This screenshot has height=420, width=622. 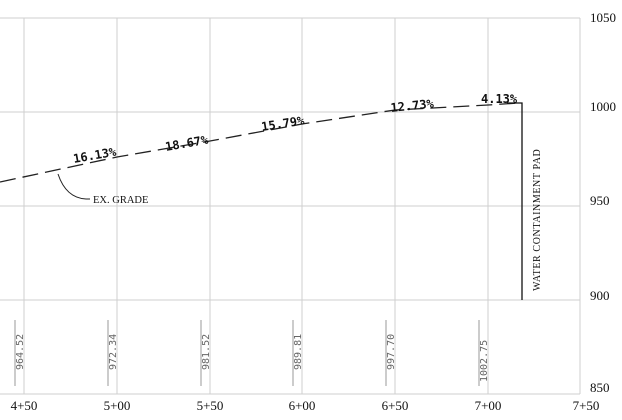 I want to click on y-tick-label: 850, so click(x=600, y=387).